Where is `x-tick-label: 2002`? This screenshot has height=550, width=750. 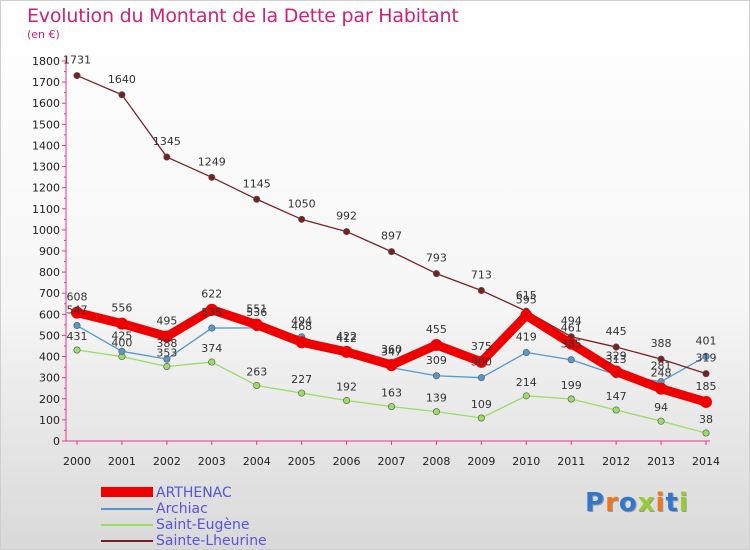 x-tick-label: 2002 is located at coordinates (167, 461).